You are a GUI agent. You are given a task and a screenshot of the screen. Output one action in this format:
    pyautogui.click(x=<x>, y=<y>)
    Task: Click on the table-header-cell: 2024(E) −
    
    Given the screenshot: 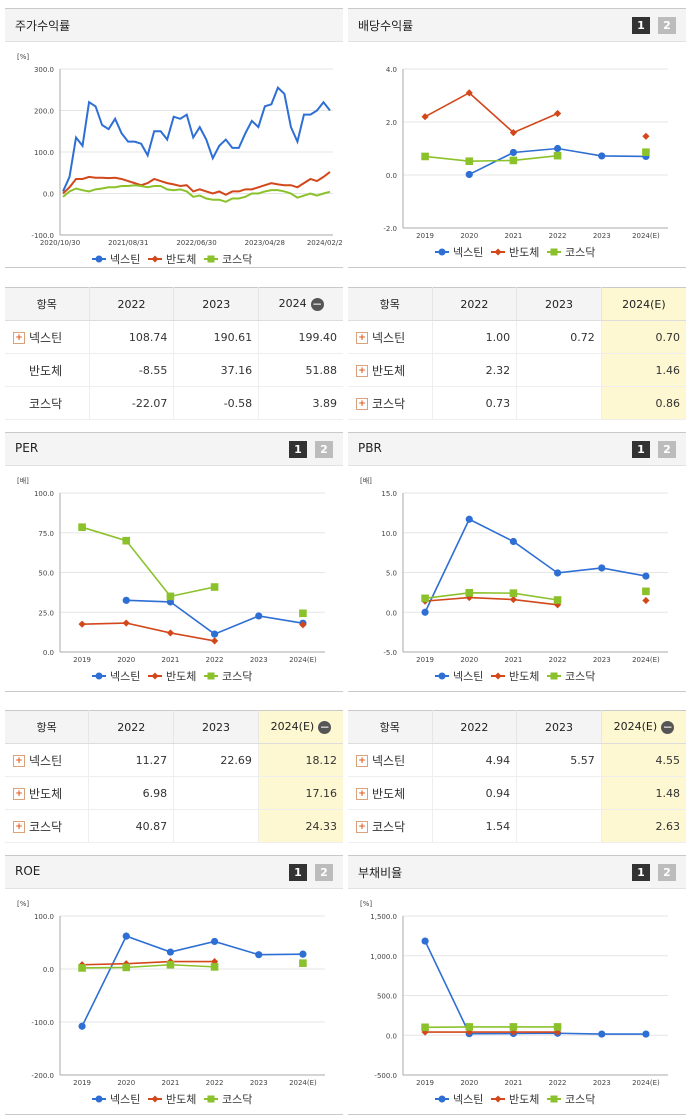 What is the action you would take?
    pyautogui.click(x=643, y=727)
    